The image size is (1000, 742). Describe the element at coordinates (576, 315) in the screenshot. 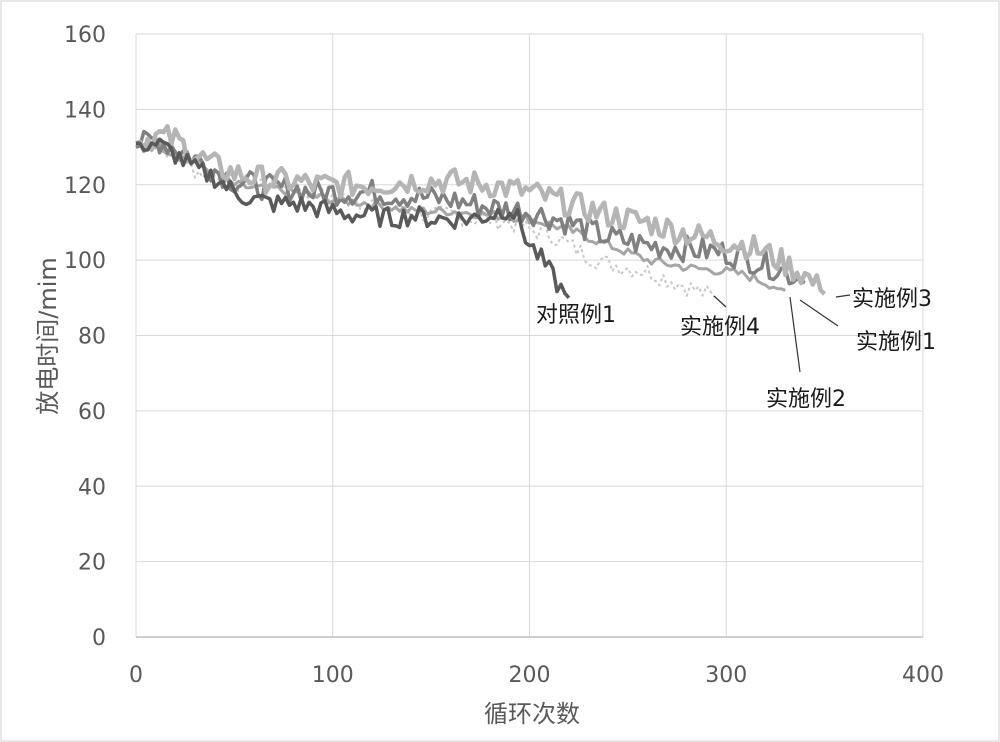

I see `annotation-ctrl1: 对照例1` at that location.